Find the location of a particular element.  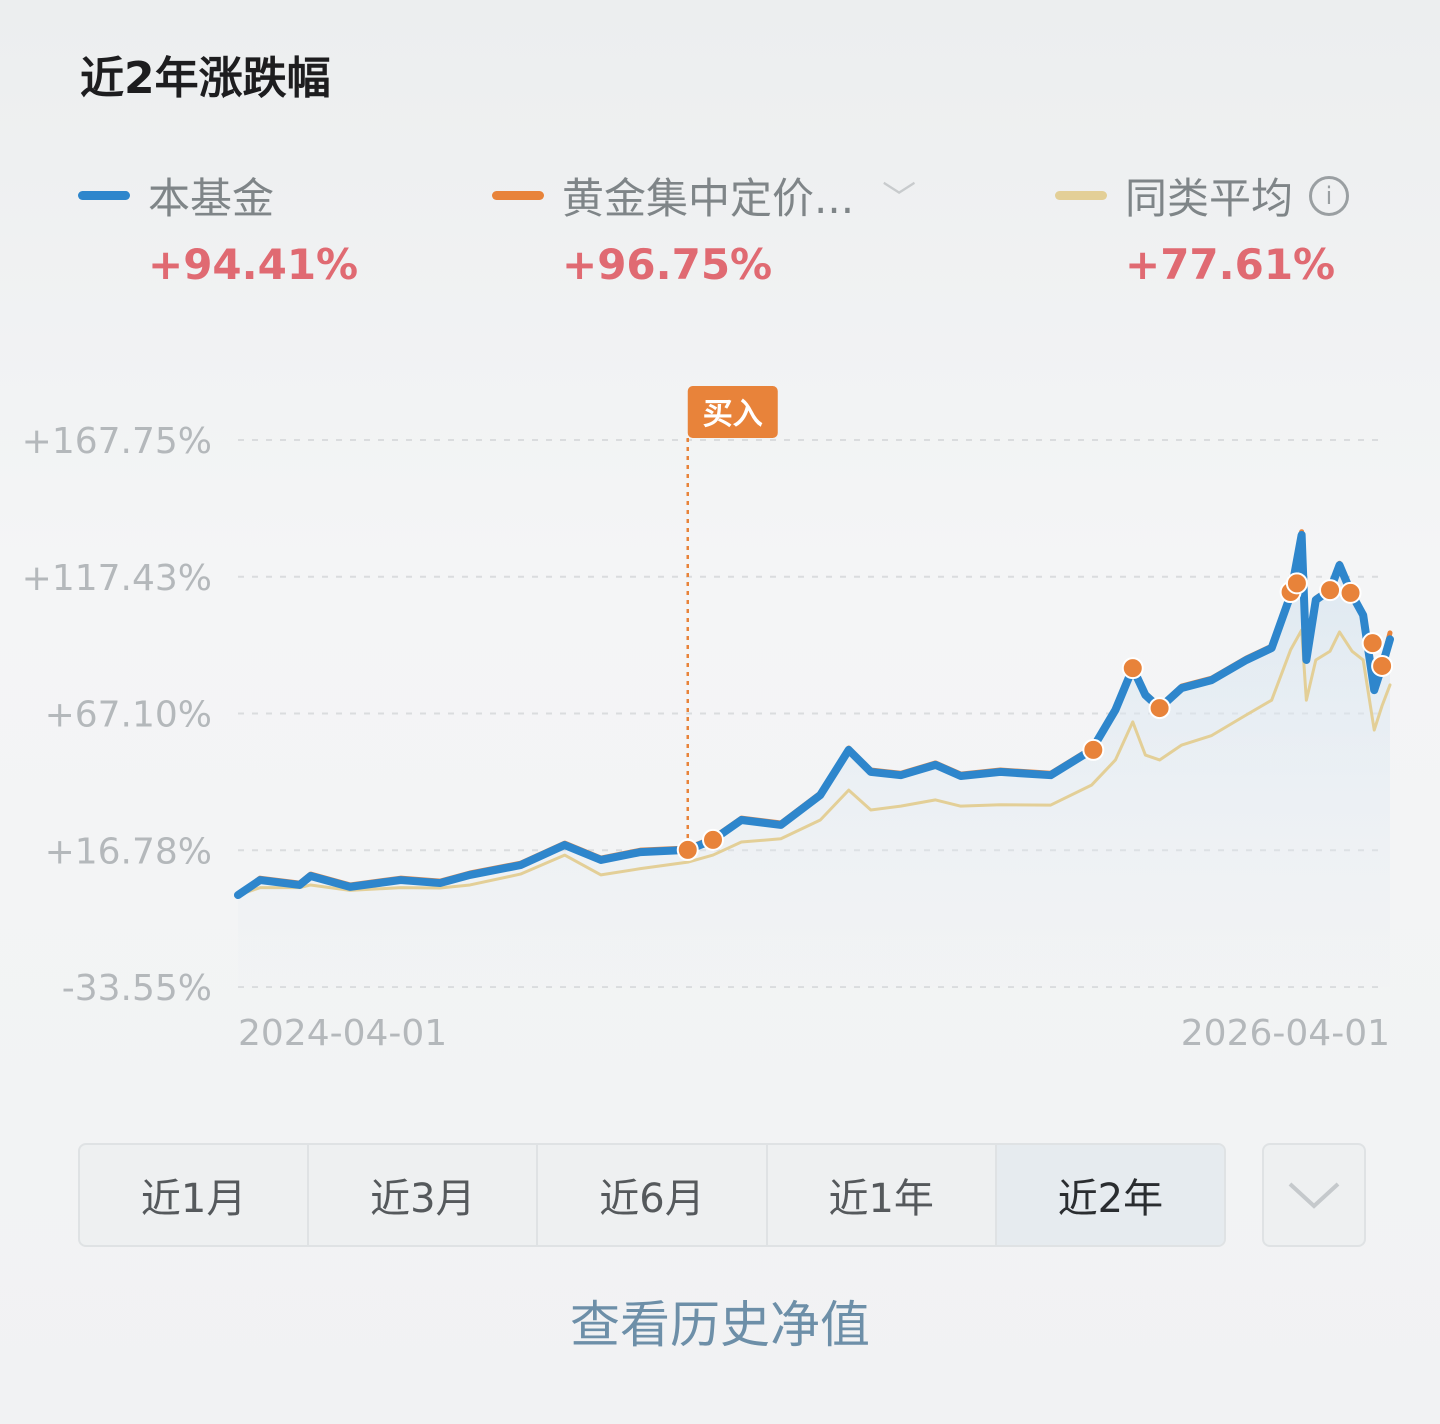

legend-label: 同类平均 is located at coordinates (1209, 198).